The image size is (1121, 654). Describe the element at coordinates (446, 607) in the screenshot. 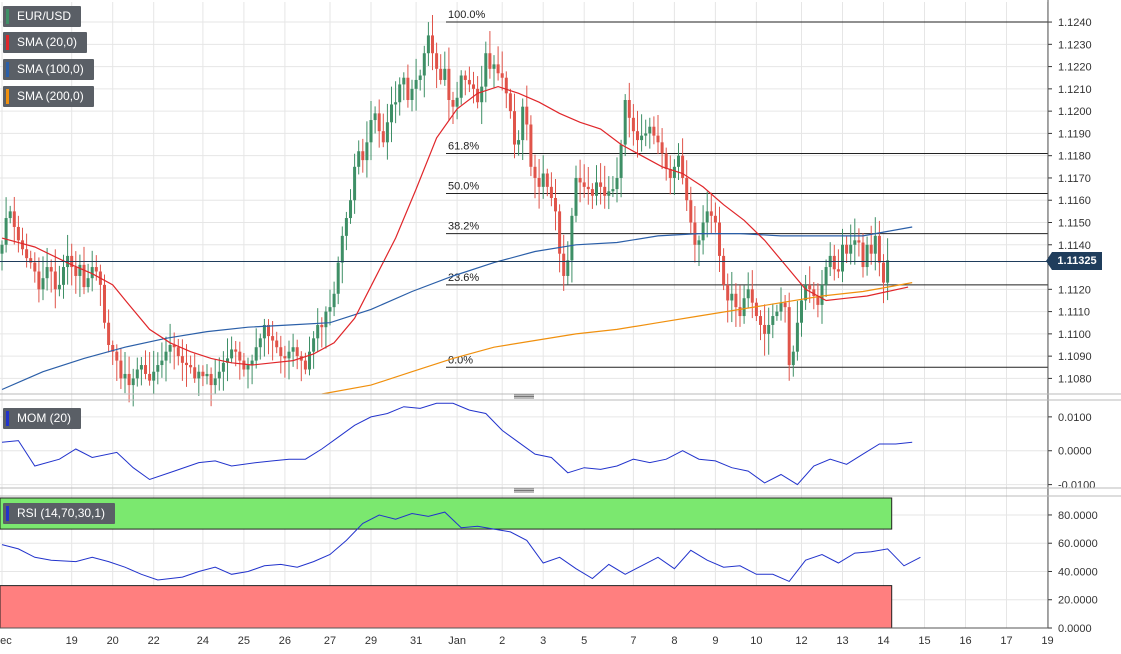

I see `oversold-zone` at that location.